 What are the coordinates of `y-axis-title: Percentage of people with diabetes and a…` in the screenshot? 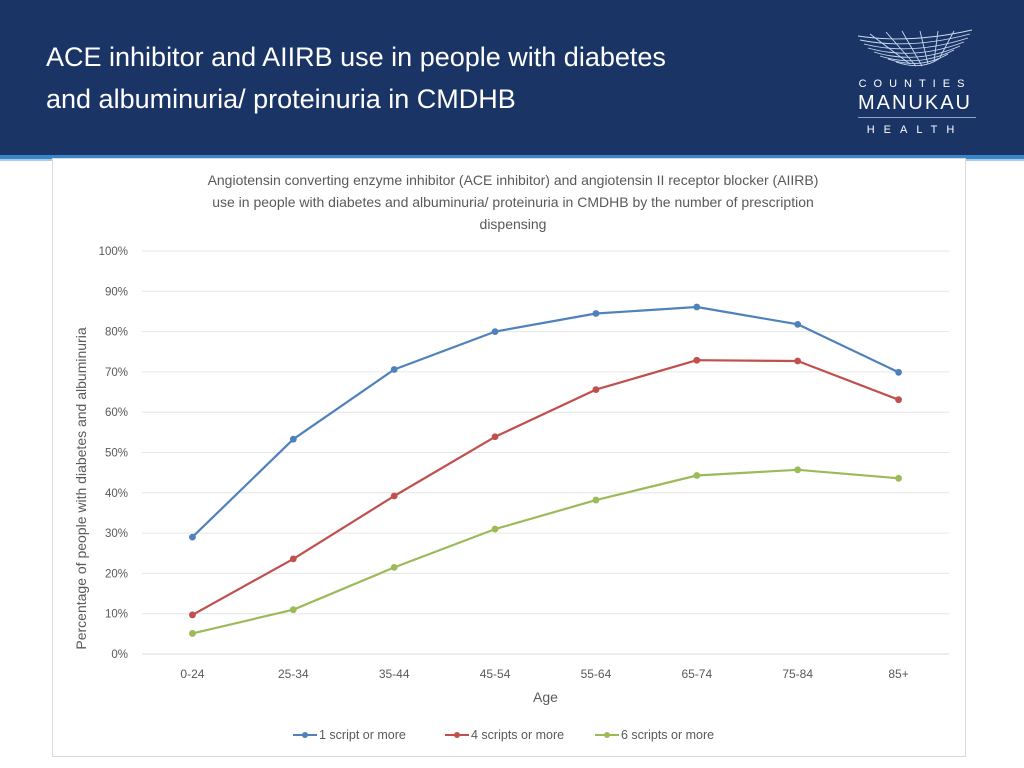 It's located at (81, 488).